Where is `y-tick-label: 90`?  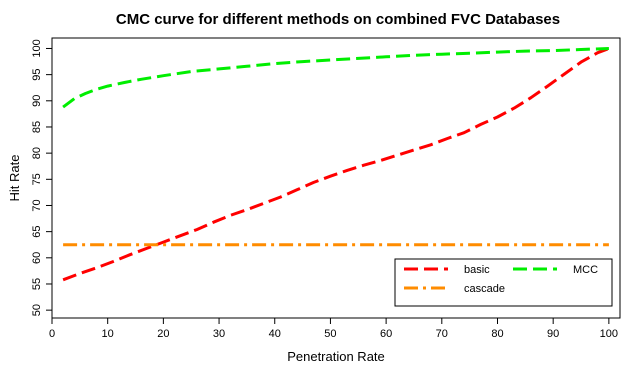
y-tick-label: 90 is located at coordinates (37, 101).